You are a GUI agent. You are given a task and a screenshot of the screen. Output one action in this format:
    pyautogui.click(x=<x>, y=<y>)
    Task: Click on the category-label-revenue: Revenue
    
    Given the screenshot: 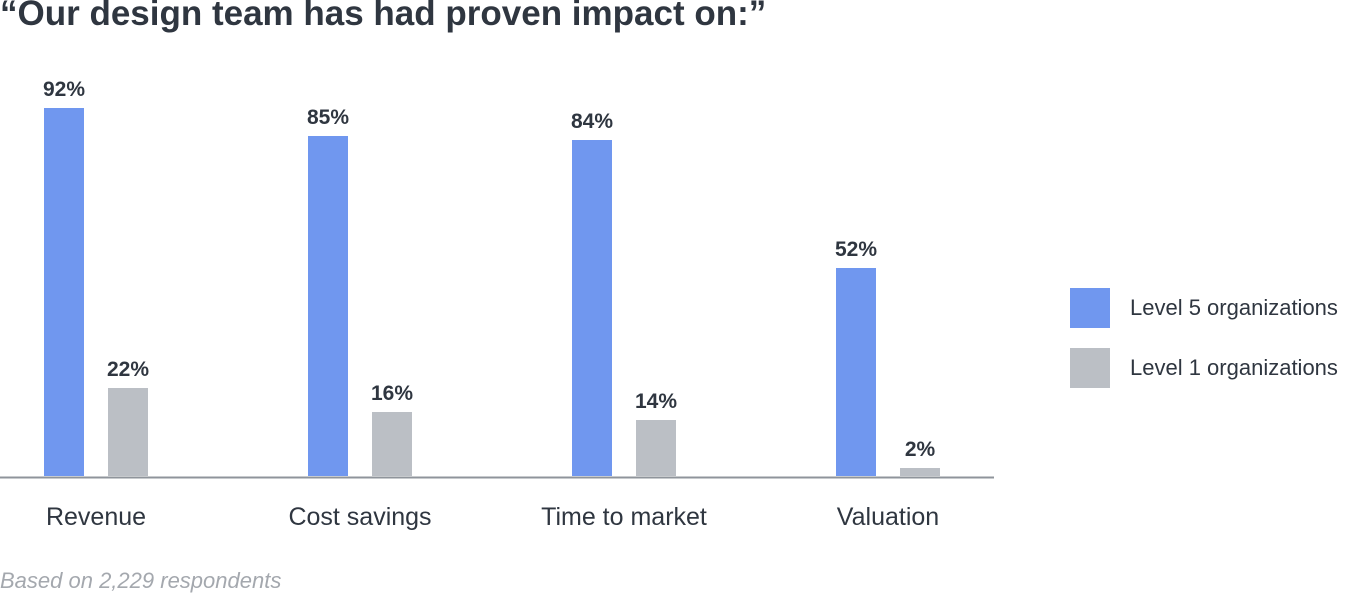 What is the action you would take?
    pyautogui.click(x=96, y=517)
    